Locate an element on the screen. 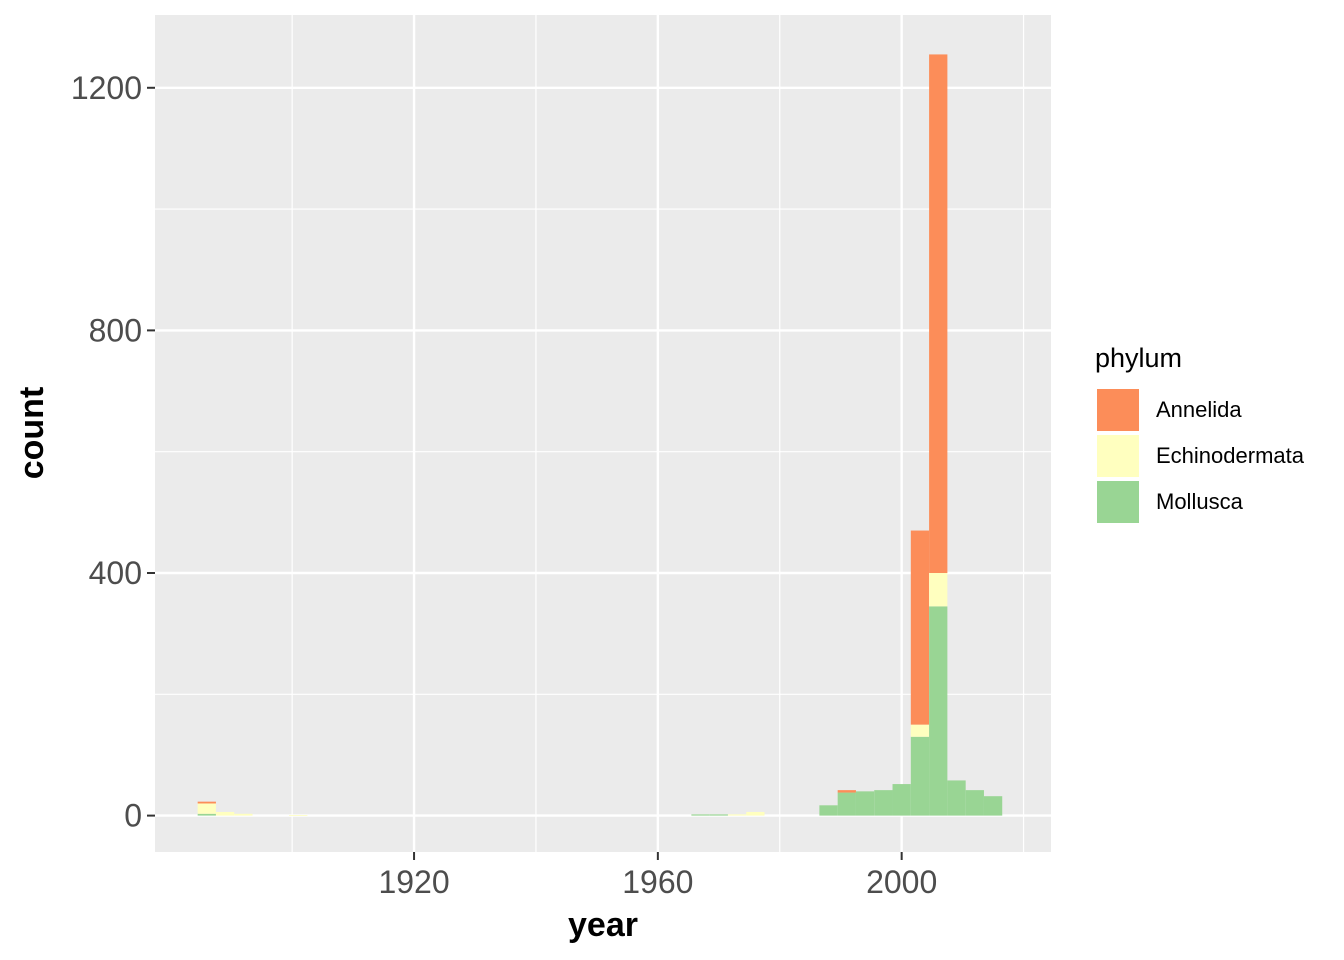 Image resolution: width=1344 pixels, height=960 pixels. legend-label-mollusca: Mollusca is located at coordinates (1200, 501).